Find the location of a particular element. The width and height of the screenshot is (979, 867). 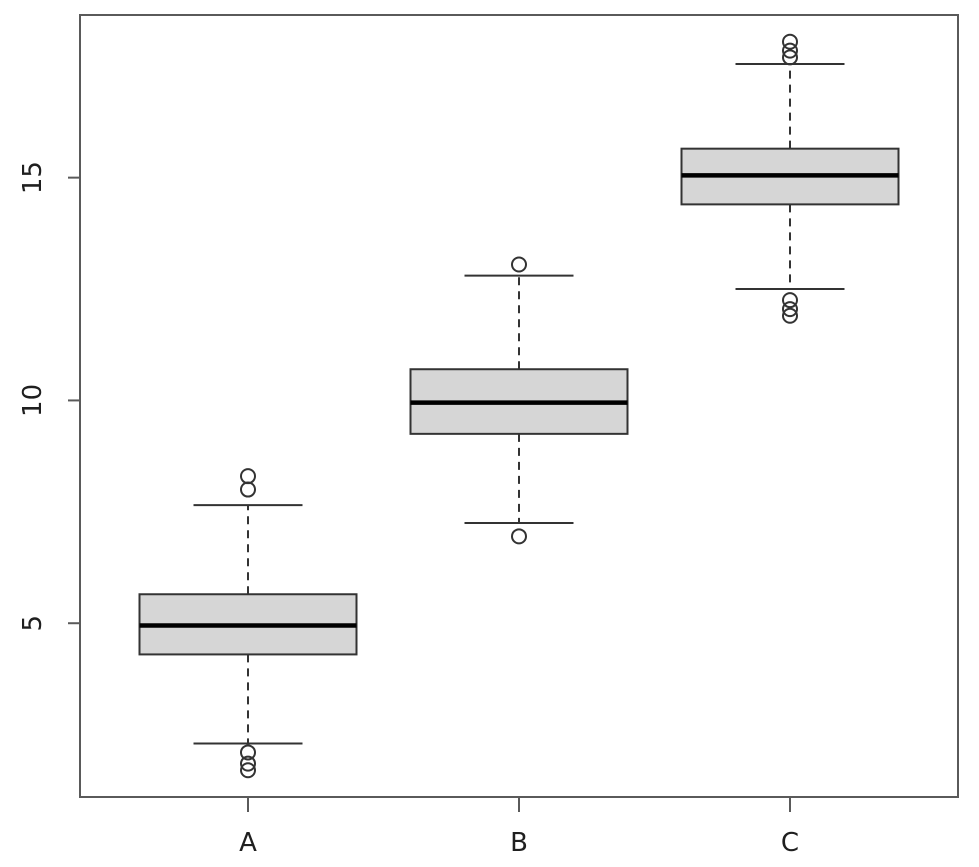

x-tick-label-A: A is located at coordinates (248, 843).